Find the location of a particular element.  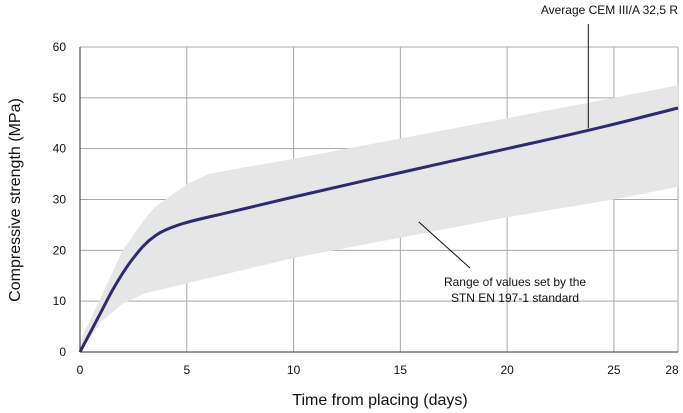

y-tick-label: 30 is located at coordinates (60, 200).